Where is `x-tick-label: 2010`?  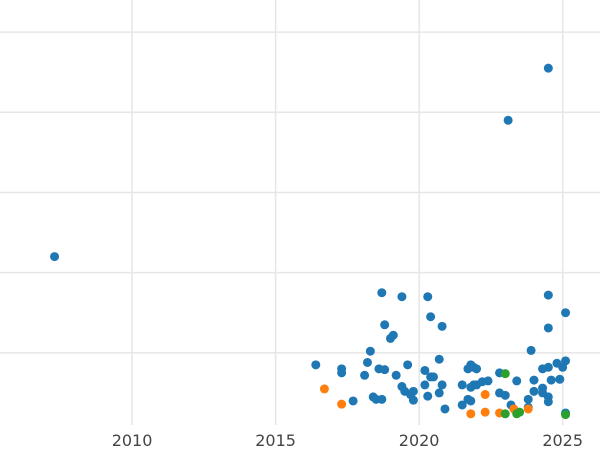 x-tick-label: 2010 is located at coordinates (132, 440).